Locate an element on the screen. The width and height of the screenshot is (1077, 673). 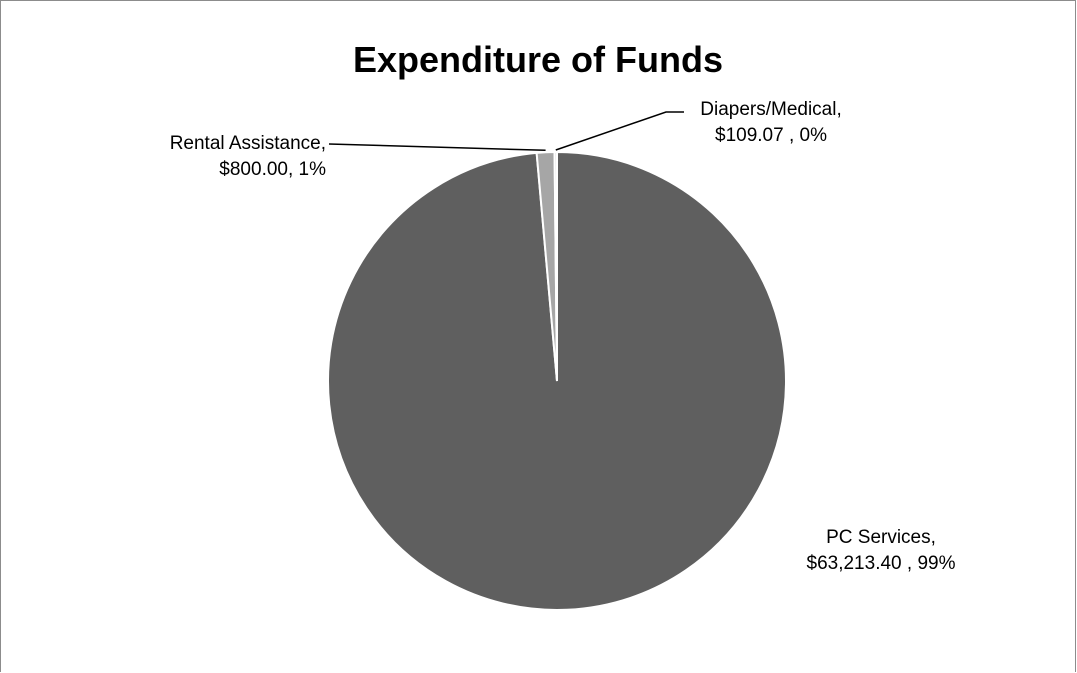
leader-line-rental-assistance is located at coordinates (437, 147).